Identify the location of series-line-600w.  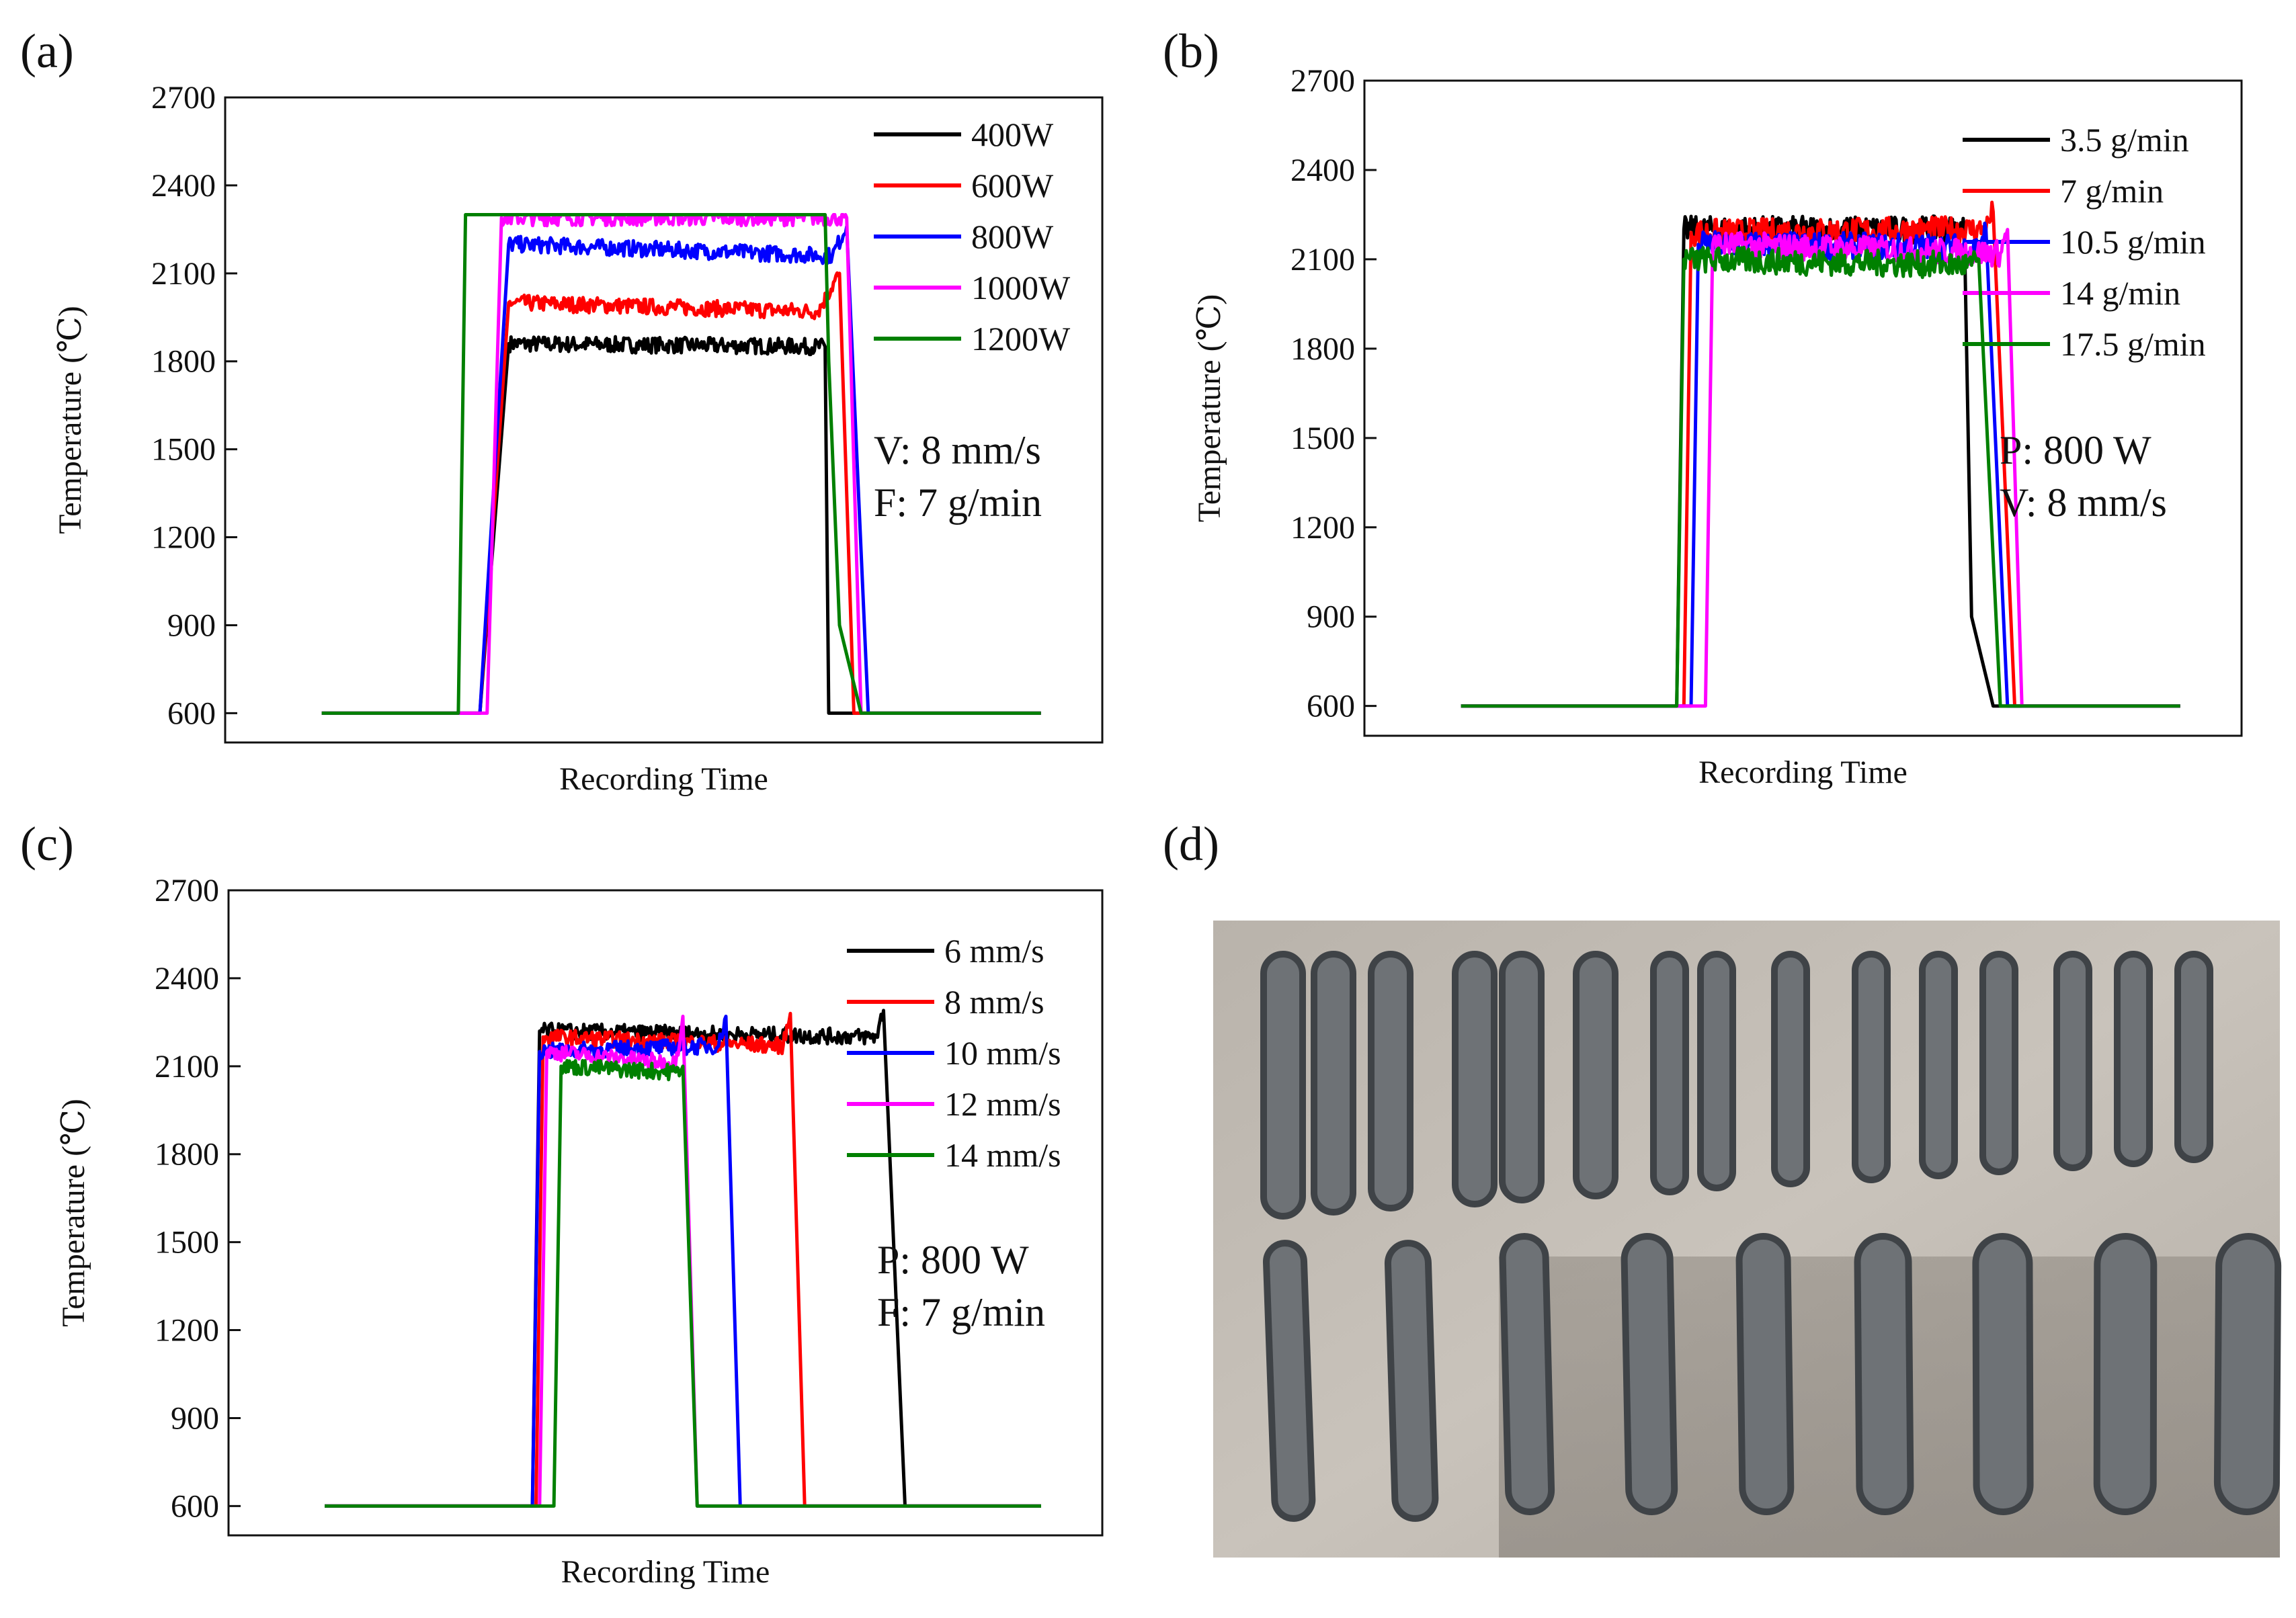
(681, 493).